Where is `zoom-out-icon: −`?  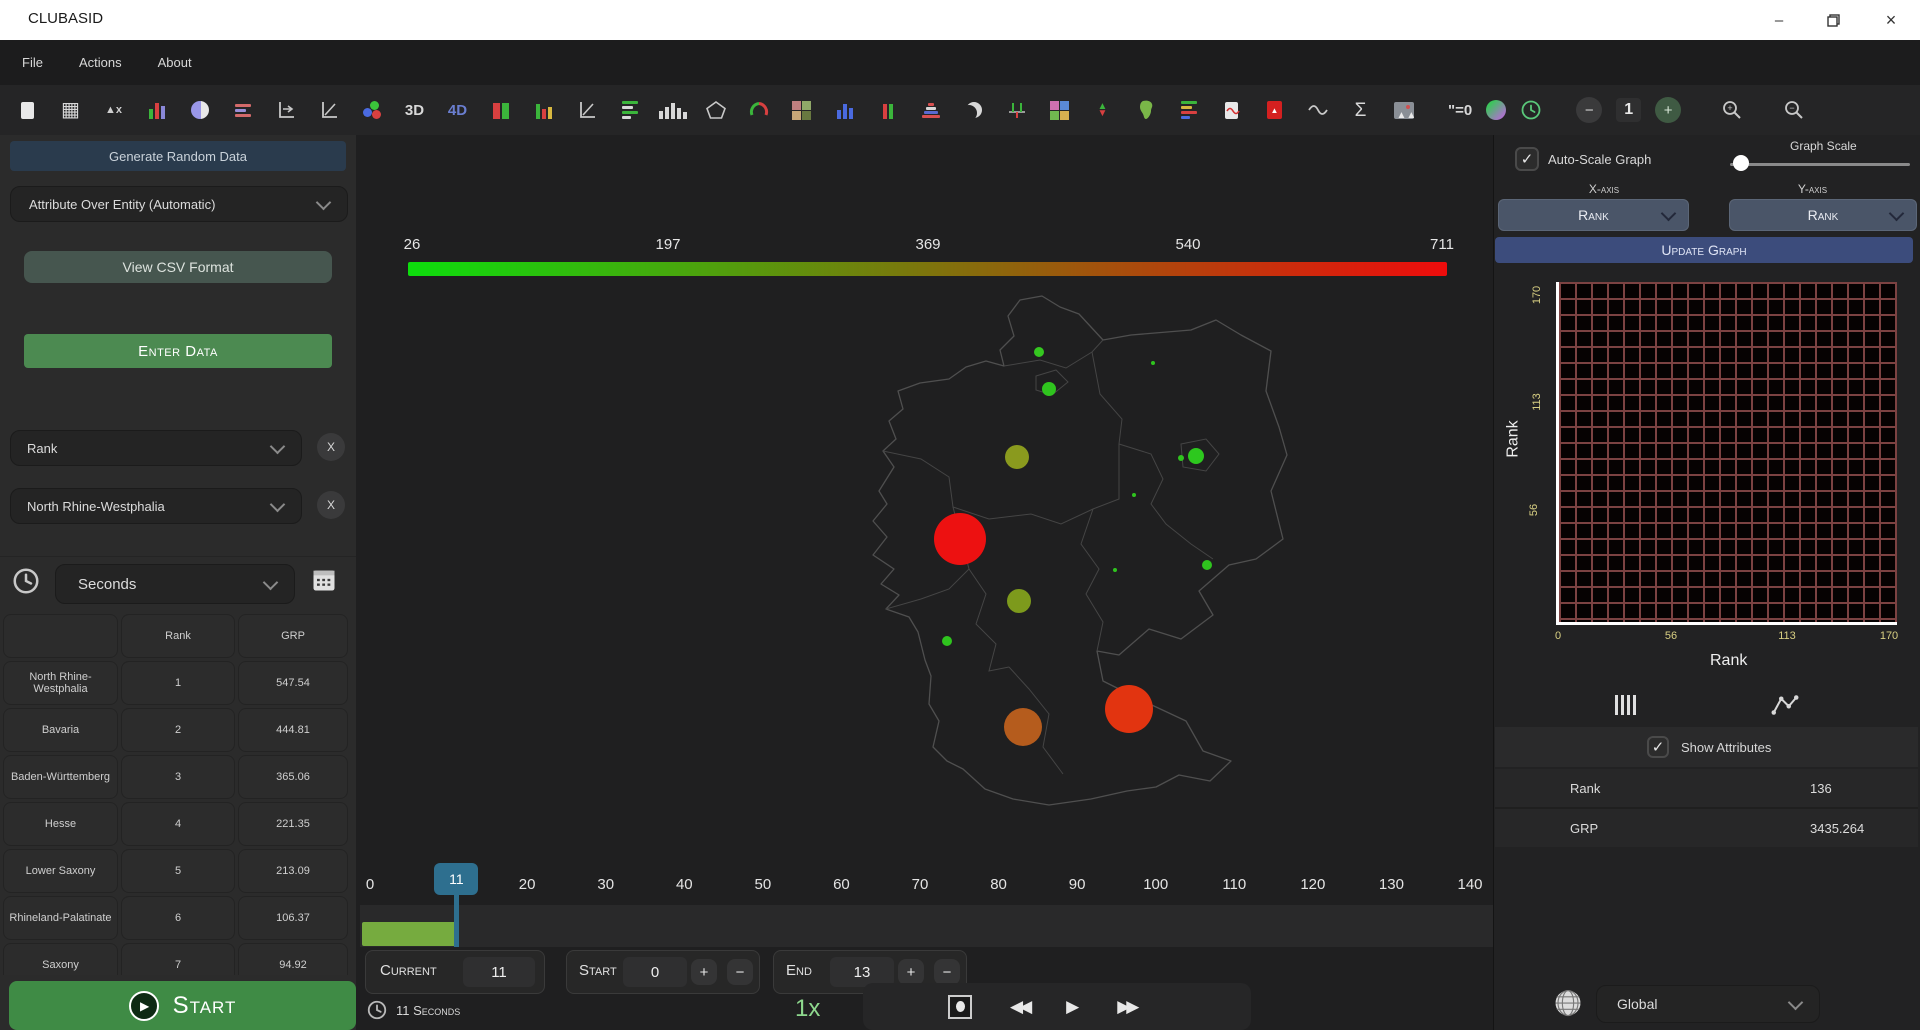
zoom-out-icon: − is located at coordinates (1794, 110).